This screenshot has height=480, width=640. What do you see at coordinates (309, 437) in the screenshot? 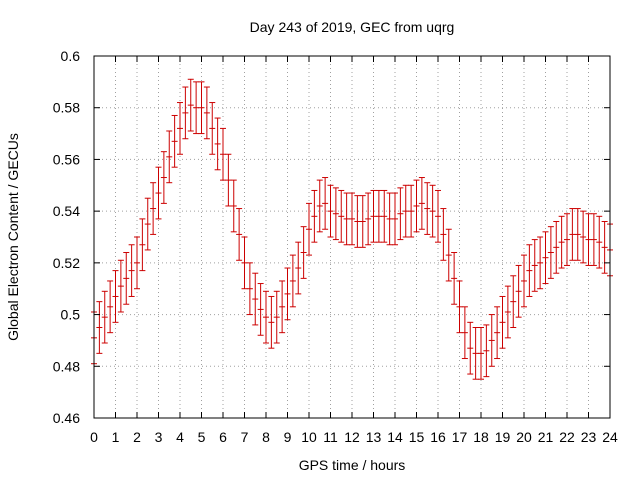
I see `x-tick-label: 10` at bounding box center [309, 437].